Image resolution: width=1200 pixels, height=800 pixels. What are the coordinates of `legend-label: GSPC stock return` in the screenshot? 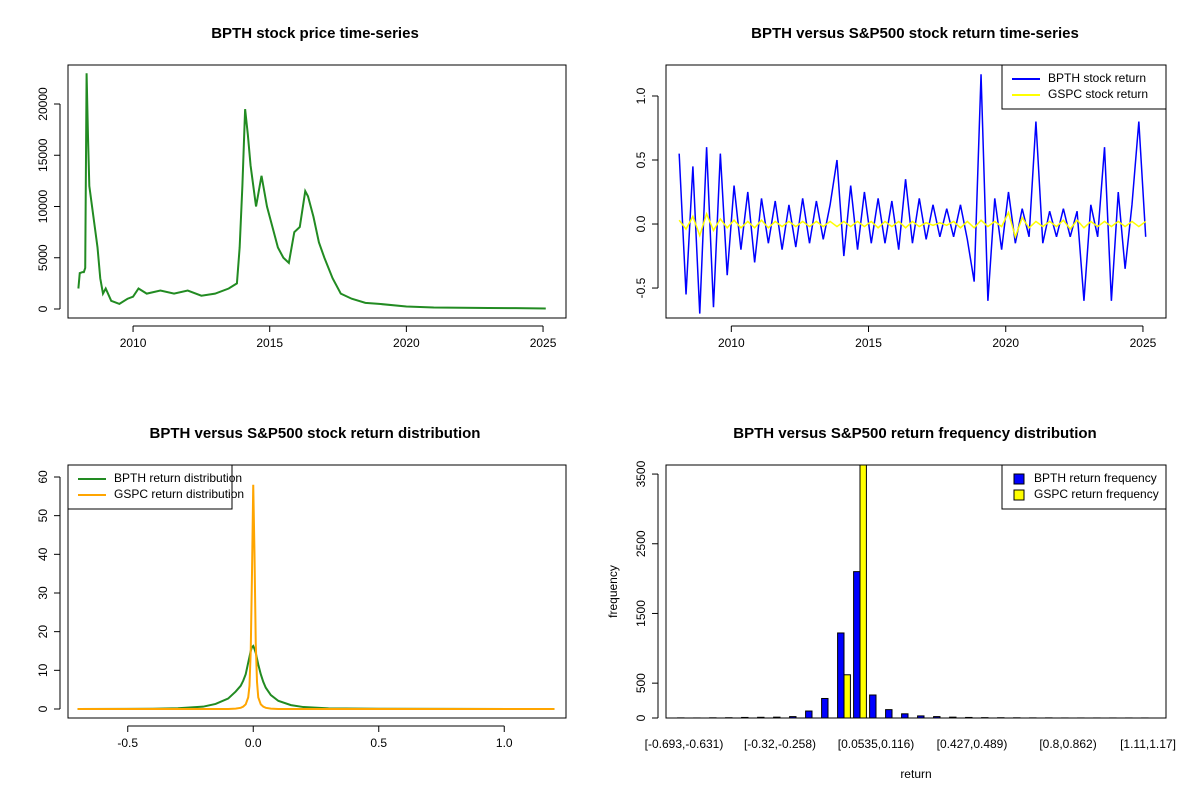 It's located at (1098, 94).